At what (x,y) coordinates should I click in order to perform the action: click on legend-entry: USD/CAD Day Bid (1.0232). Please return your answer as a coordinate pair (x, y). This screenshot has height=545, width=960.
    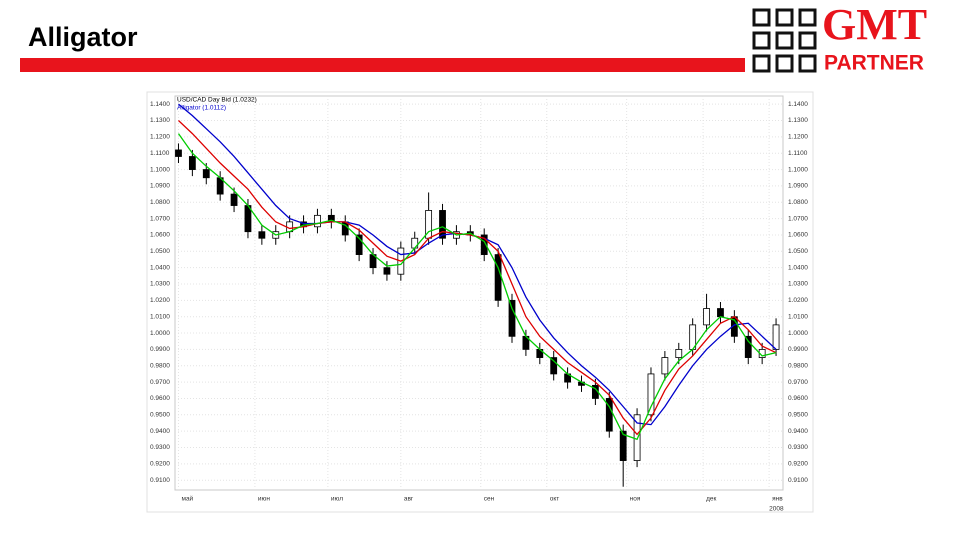
    Looking at the image, I should click on (217, 100).